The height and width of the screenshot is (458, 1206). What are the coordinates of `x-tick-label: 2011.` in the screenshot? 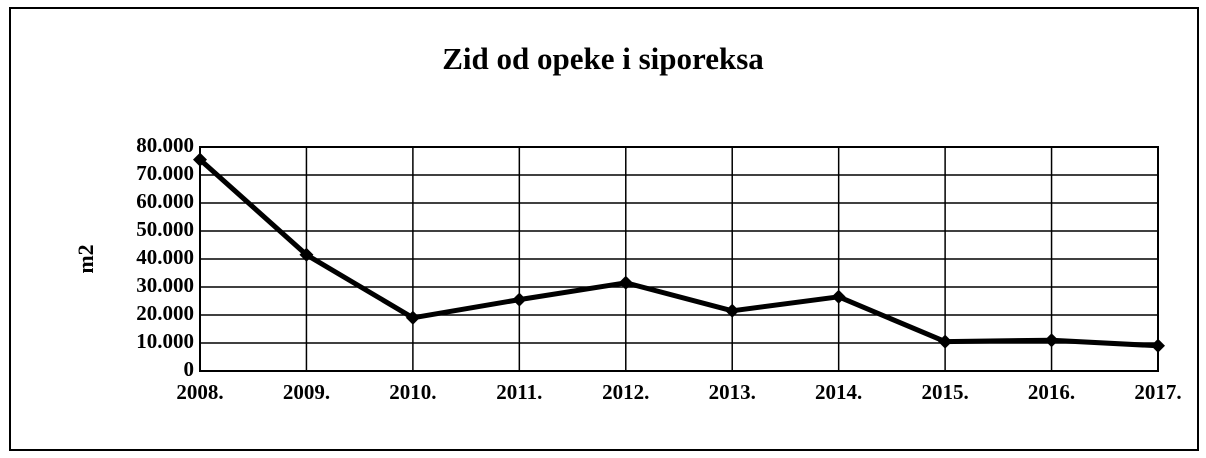 It's located at (519, 392).